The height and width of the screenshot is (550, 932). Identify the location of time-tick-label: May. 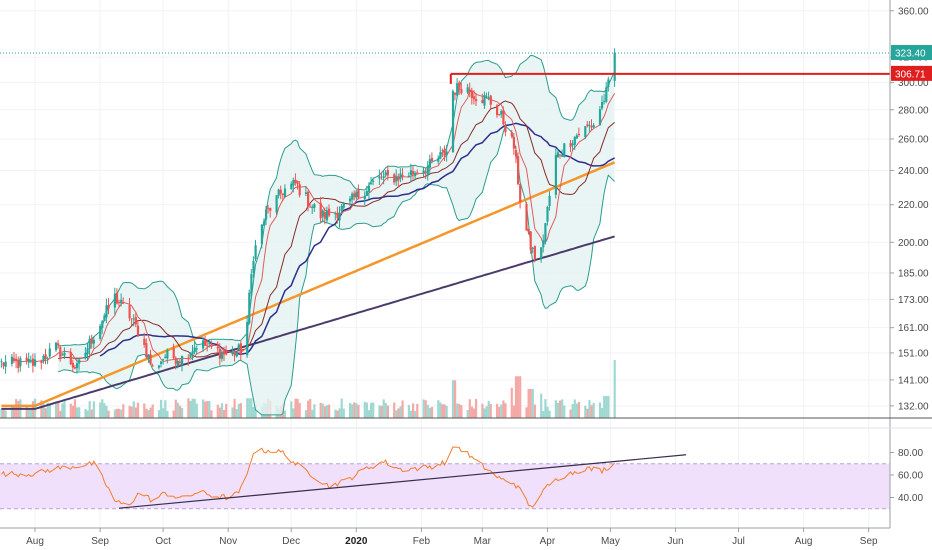
(610, 541).